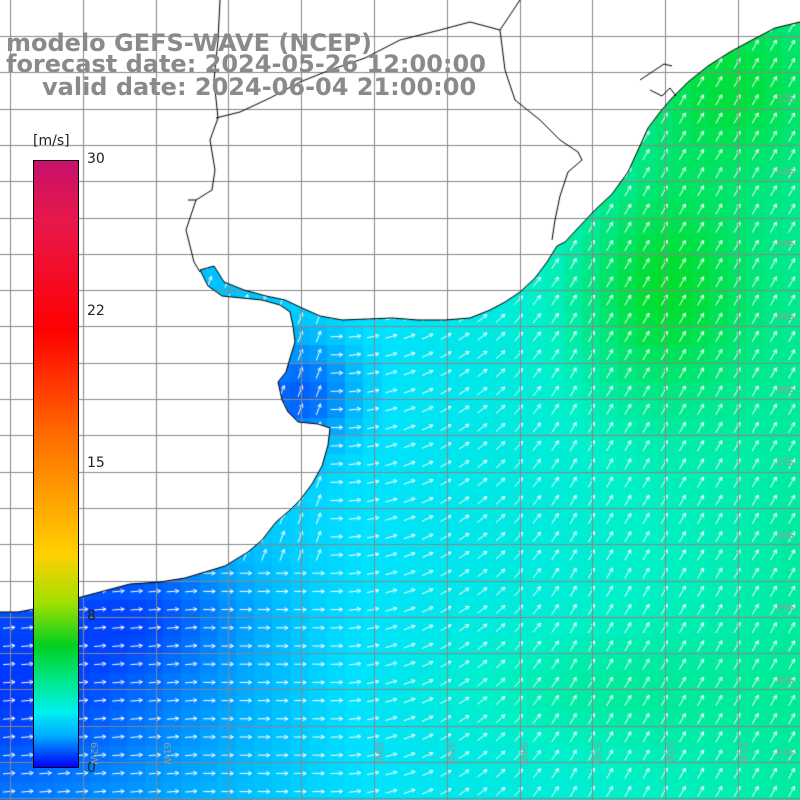  I want to click on lon-label: 53W, so click(596, 753).